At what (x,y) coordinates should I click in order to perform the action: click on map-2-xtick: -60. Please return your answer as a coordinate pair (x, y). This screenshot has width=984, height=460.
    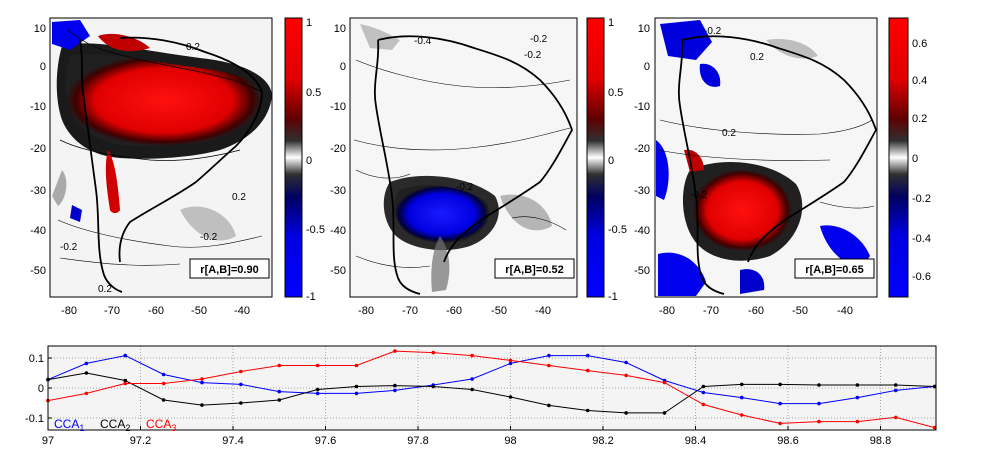
    Looking at the image, I should click on (454, 311).